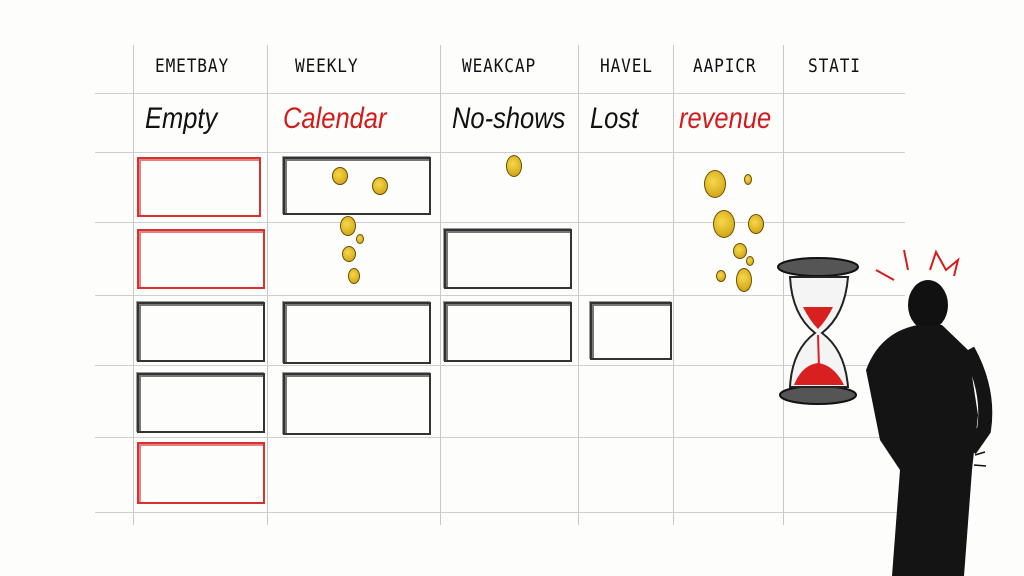 The image size is (1024, 576). Describe the element at coordinates (509, 118) in the screenshot. I see `label-no-shows: No-shows` at that location.